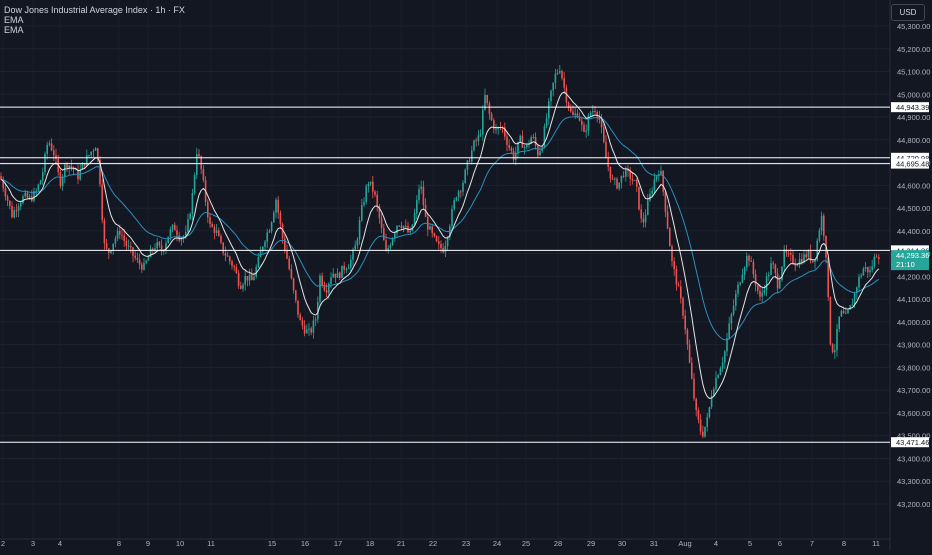  What do you see at coordinates (912, 164) in the screenshot?
I see `level-price-label: 44,695.48` at bounding box center [912, 164].